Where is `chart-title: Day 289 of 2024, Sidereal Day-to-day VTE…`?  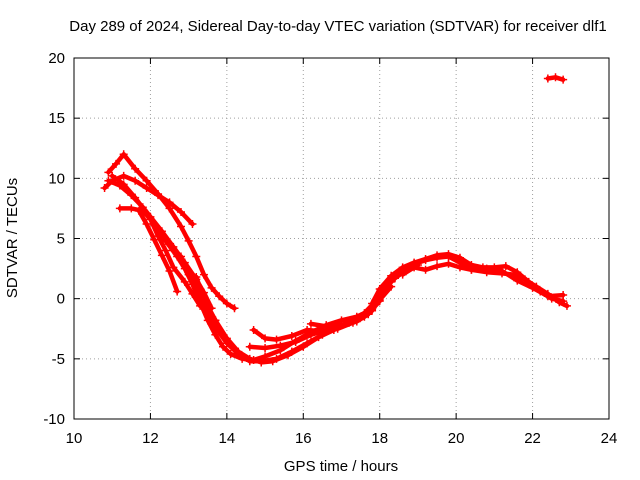 chart-title: Day 289 of 2024, Sidereal Day-to-day VTE… is located at coordinates (337, 26).